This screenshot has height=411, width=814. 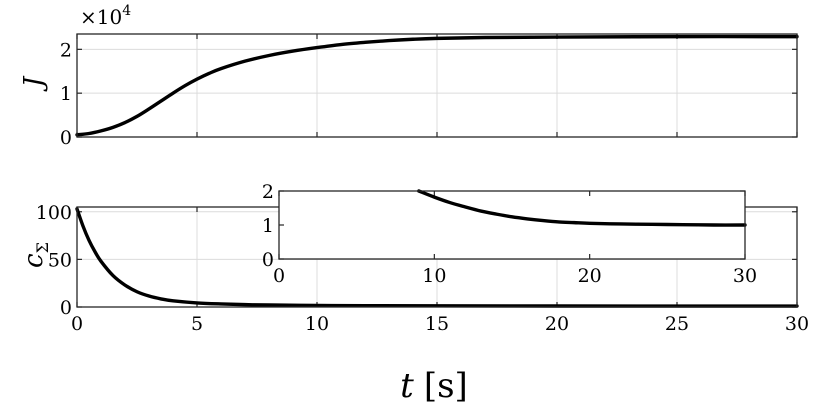 I want to click on bottom-ylabel-subscript: Σ, so click(x=42, y=247).